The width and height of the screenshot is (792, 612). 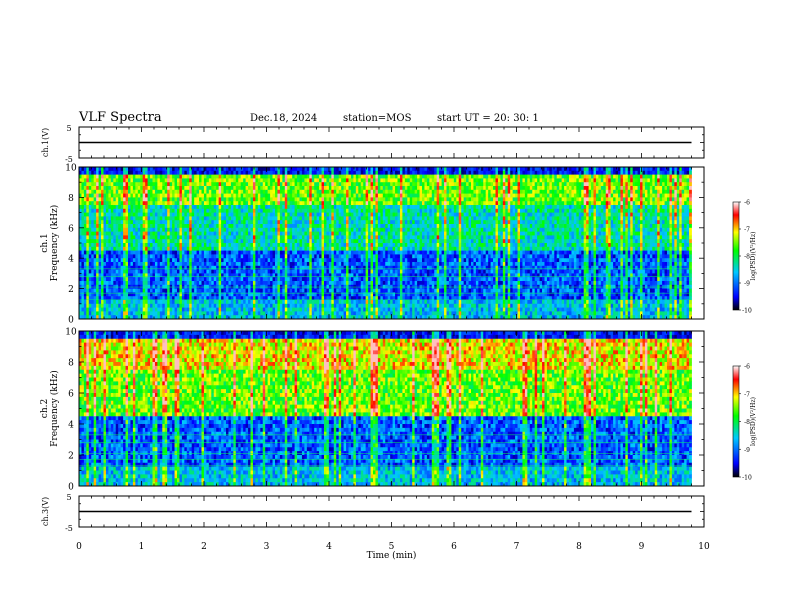 What do you see at coordinates (329, 547) in the screenshot?
I see `x-tick-label: 4` at bounding box center [329, 547].